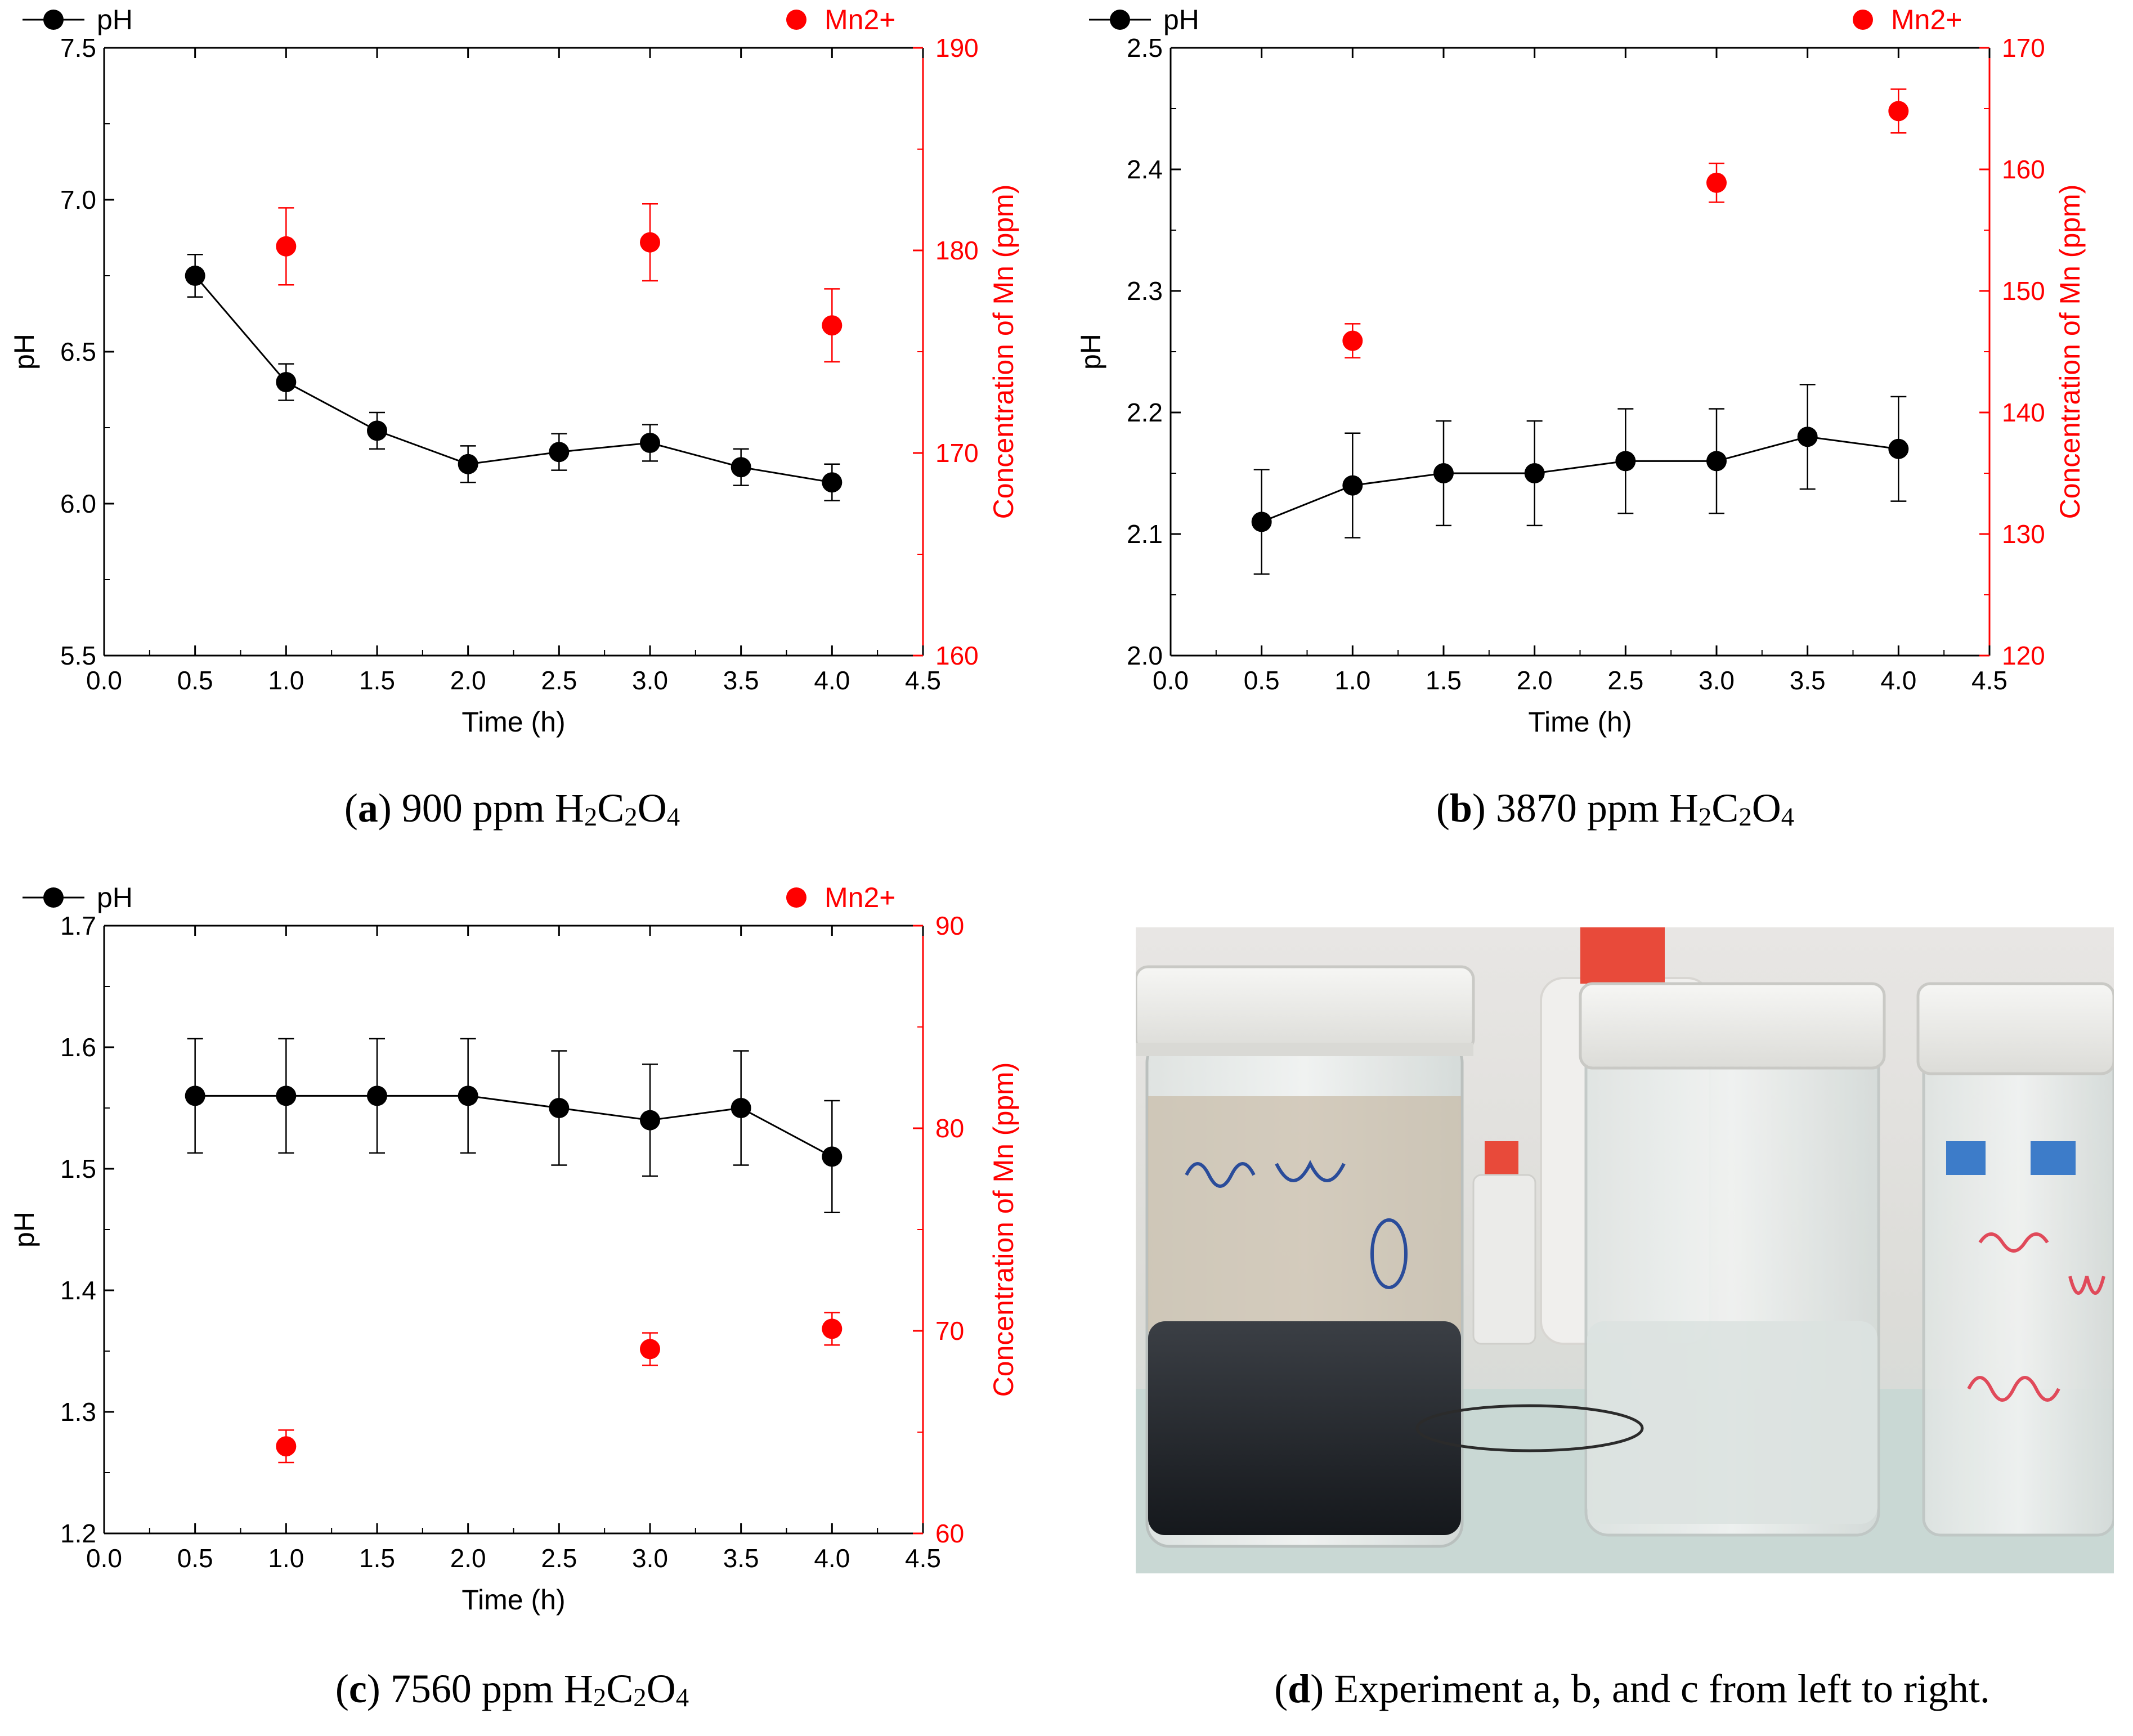  What do you see at coordinates (950, 1330) in the screenshot?
I see `y2-tick-label: 70` at bounding box center [950, 1330].